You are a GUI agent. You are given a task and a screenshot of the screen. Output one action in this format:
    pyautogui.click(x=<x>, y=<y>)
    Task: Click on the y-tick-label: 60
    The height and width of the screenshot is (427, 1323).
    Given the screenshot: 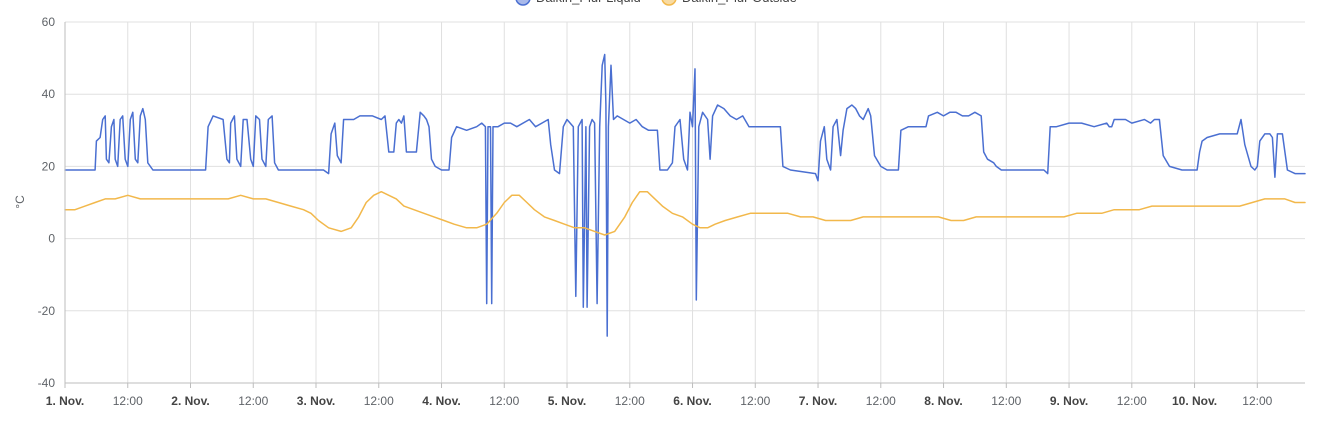 What is the action you would take?
    pyautogui.click(x=49, y=22)
    